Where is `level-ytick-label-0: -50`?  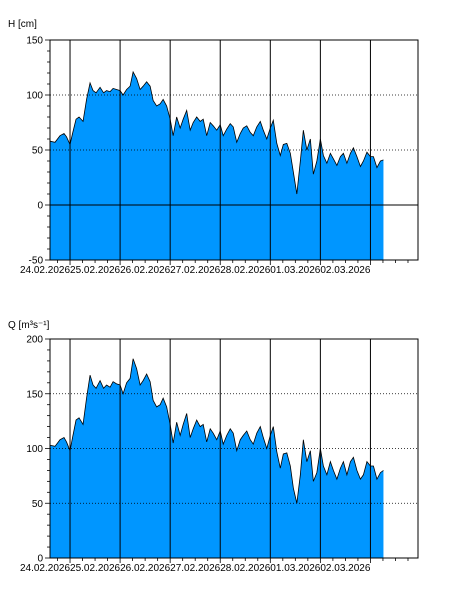
level-ytick-label-0: -50 is located at coordinates (36, 261).